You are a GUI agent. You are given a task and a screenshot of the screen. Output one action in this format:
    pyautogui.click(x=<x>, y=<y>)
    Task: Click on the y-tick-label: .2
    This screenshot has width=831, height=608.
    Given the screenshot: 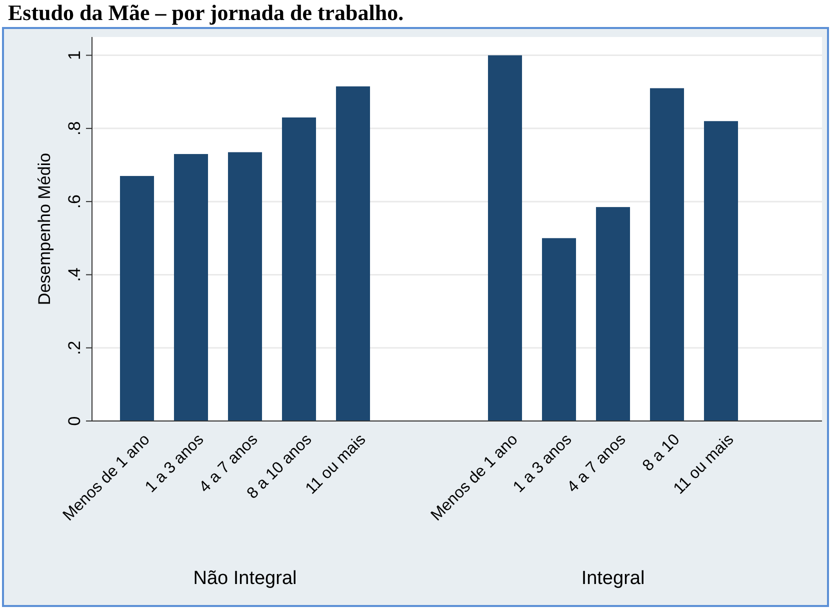 What is the action you would take?
    pyautogui.click(x=74, y=347)
    